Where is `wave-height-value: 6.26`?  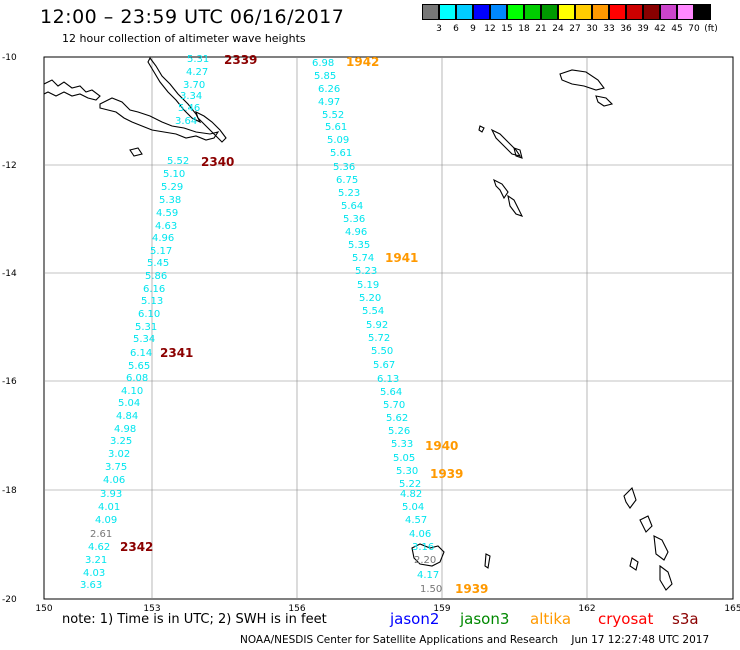
wave-height-value: 6.26 is located at coordinates (329, 89).